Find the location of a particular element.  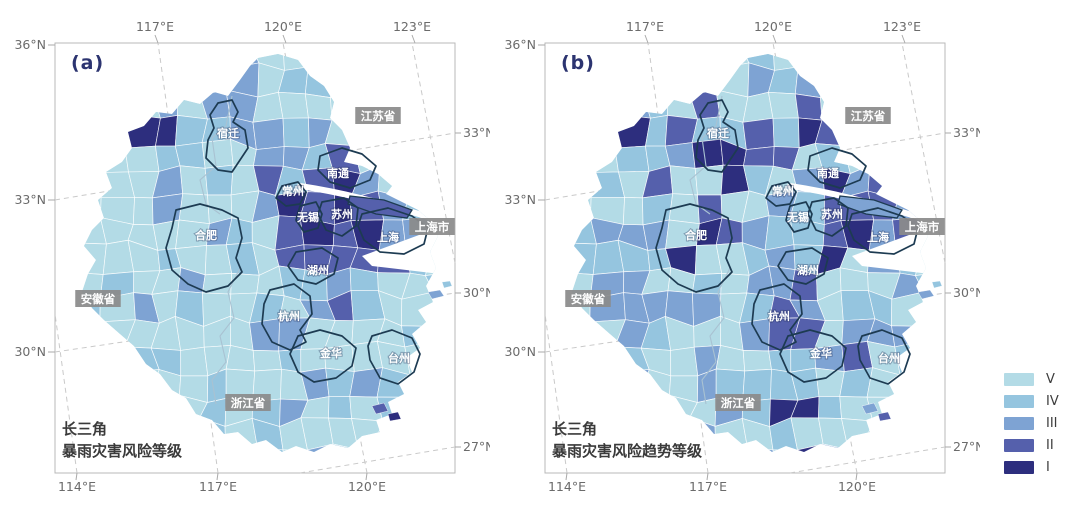

hangzhou-bay is located at coordinates (890, 251).